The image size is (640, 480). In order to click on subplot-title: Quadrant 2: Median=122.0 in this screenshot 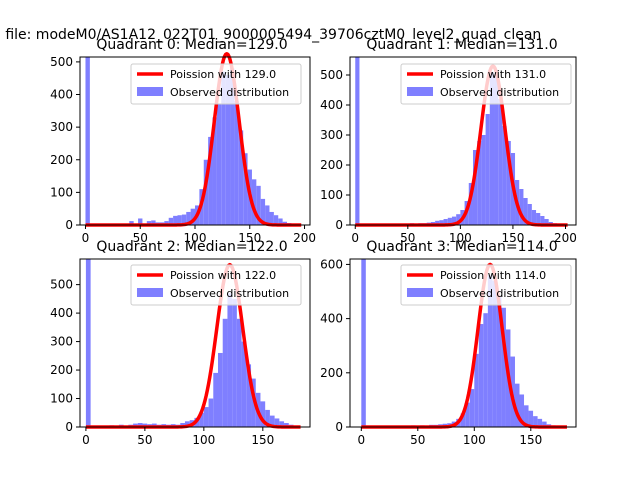, I will do `click(191, 247)`.